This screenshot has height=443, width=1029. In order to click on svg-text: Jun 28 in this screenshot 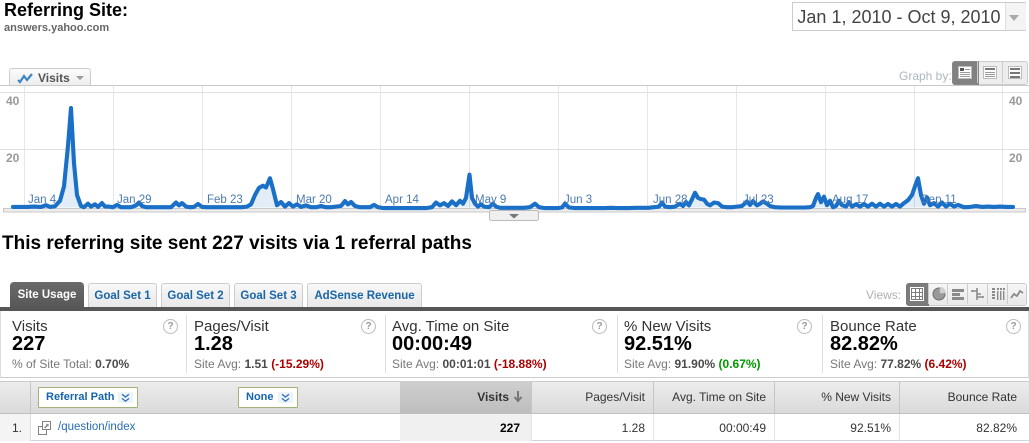, I will do `click(670, 200)`.